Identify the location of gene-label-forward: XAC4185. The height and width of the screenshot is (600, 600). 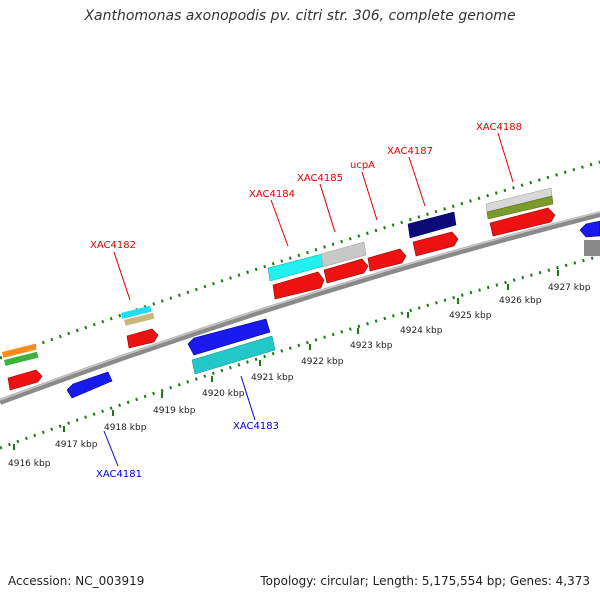
(320, 178).